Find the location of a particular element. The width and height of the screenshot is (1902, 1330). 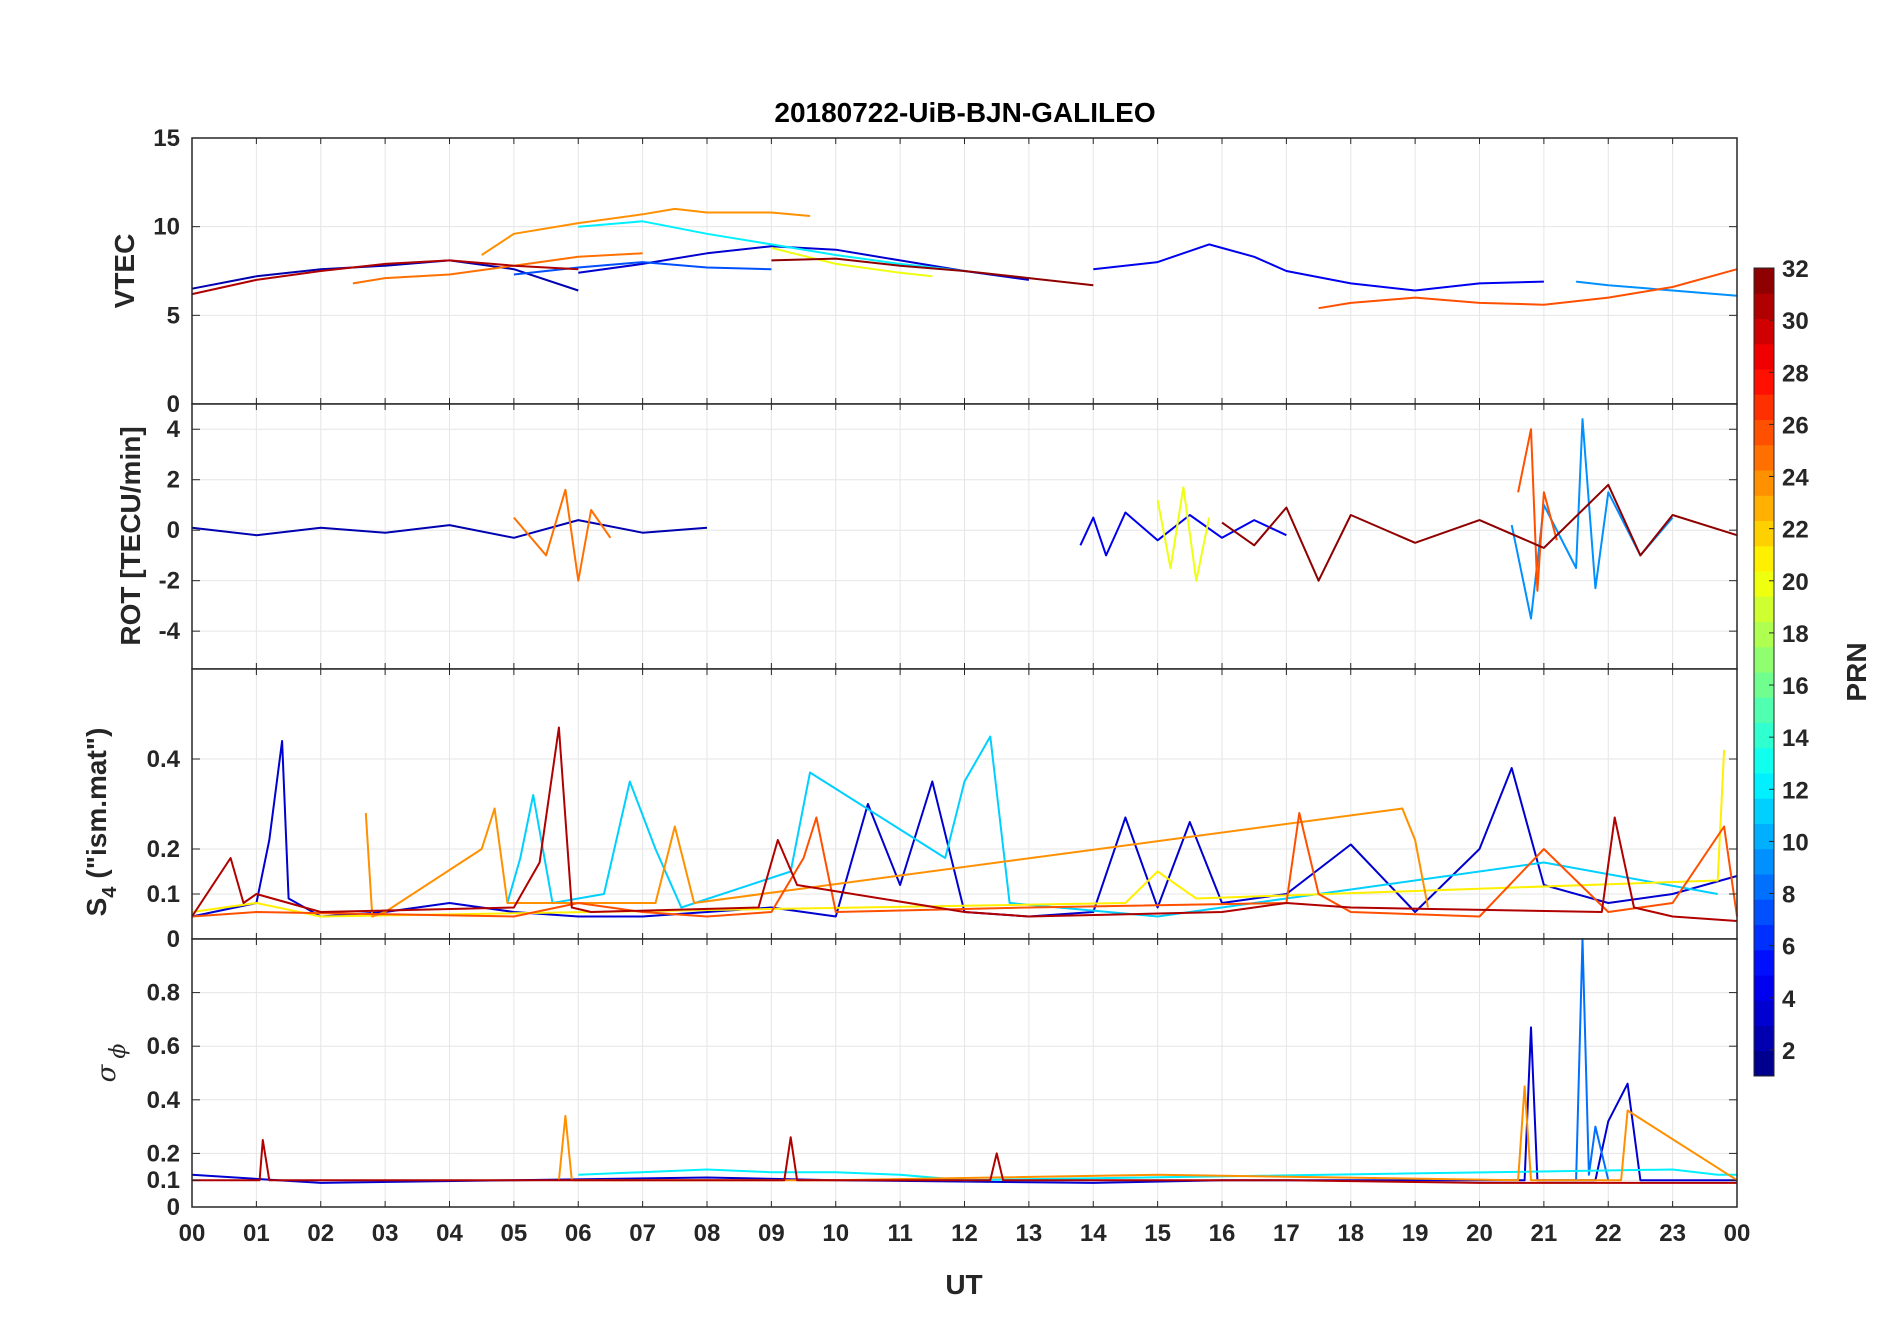

rot-ylabel: ROT [TECU/min] is located at coordinates (130, 535).